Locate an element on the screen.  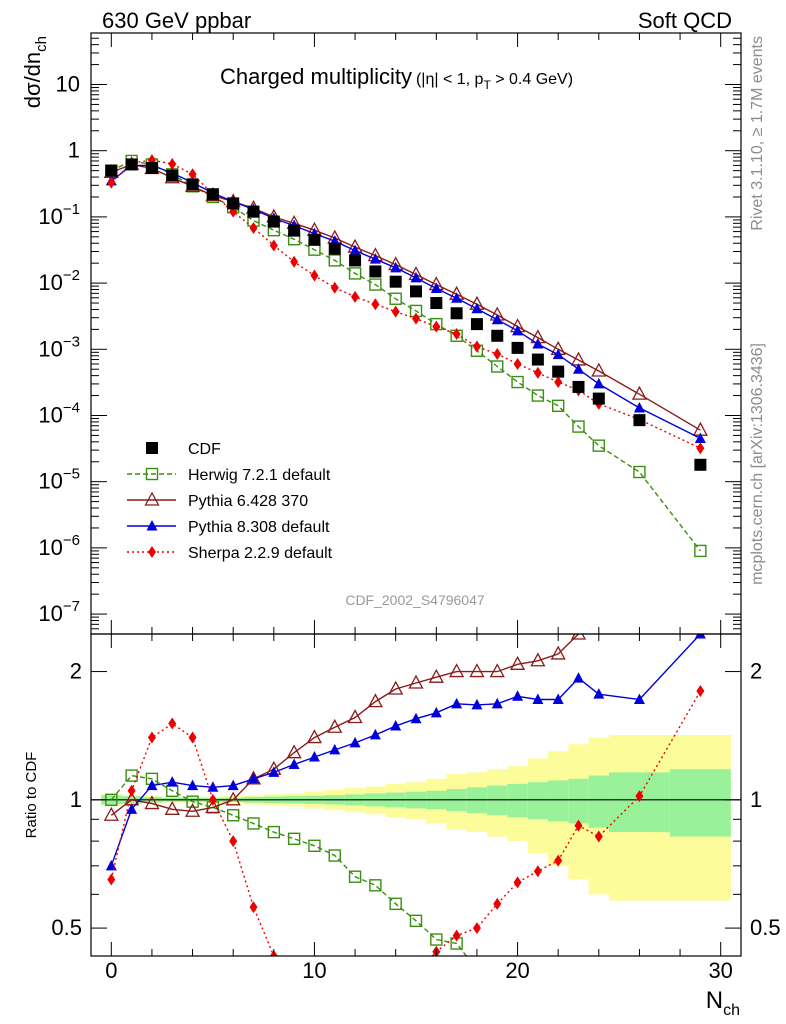
x-tick-label: 0 is located at coordinates (111, 970).